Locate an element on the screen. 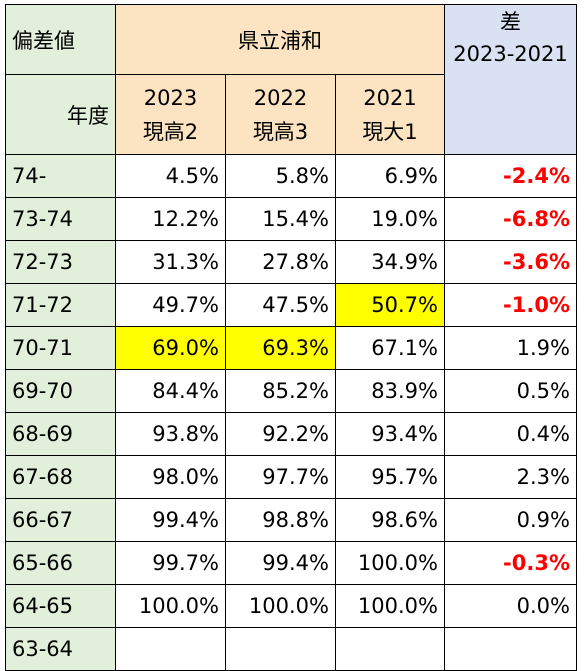 Image resolution: width=586 pixels, height=671 pixels. diff-cell: -1.0% is located at coordinates (510, 305).